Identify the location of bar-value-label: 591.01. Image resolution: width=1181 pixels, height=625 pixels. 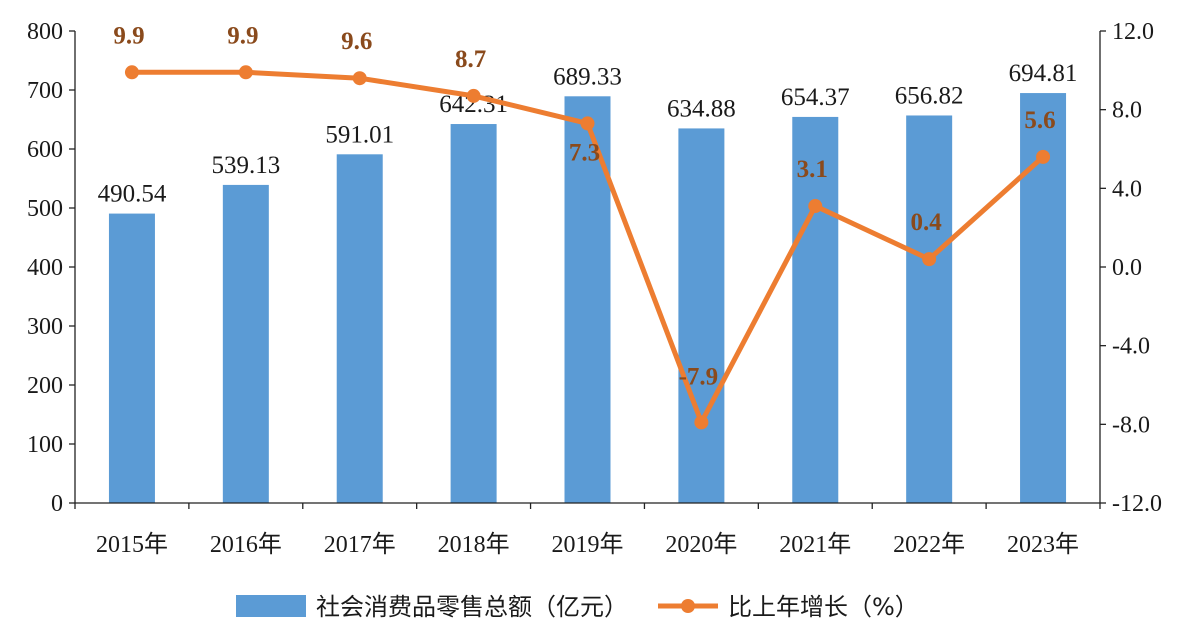
(359, 134).